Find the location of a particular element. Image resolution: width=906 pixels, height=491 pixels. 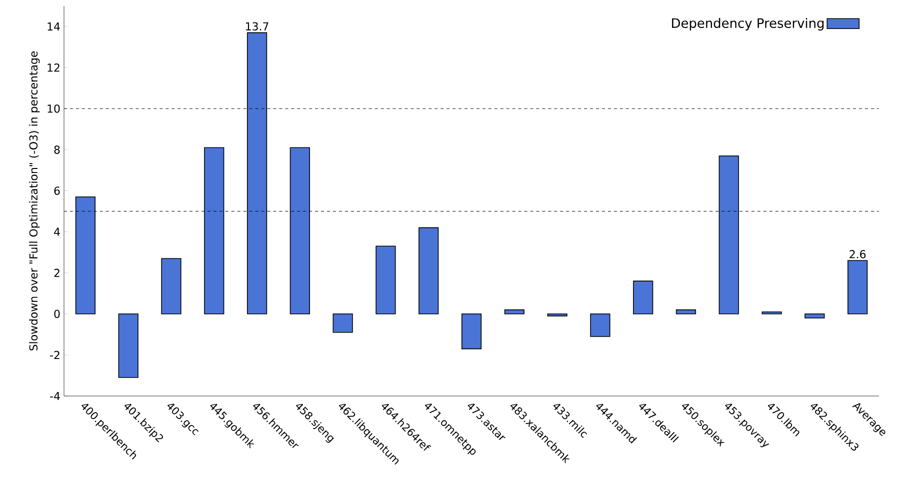

y-tick-label: -4 is located at coordinates (55, 396).